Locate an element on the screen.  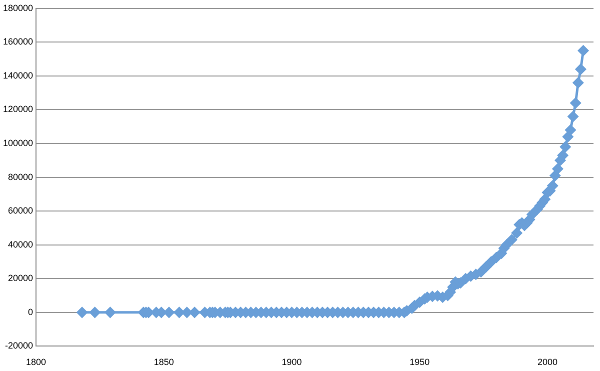
y-tick-label: 60000 is located at coordinates (21, 211).